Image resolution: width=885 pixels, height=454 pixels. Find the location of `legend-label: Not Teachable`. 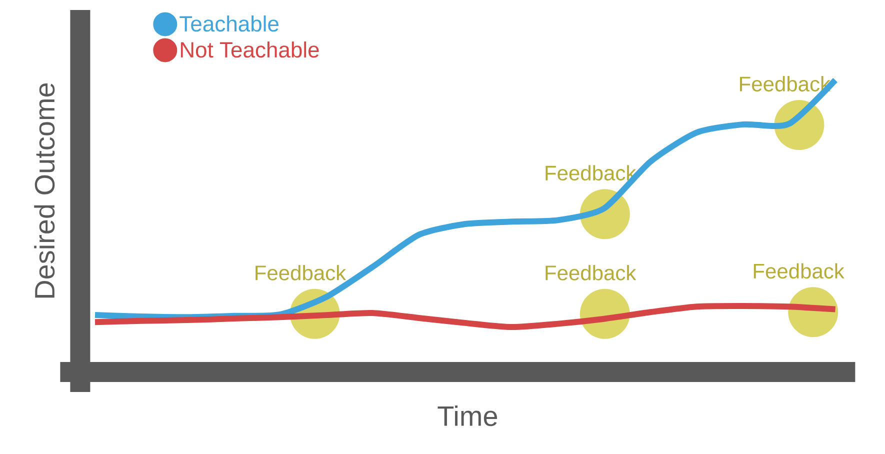

legend-label: Not Teachable is located at coordinates (249, 49).